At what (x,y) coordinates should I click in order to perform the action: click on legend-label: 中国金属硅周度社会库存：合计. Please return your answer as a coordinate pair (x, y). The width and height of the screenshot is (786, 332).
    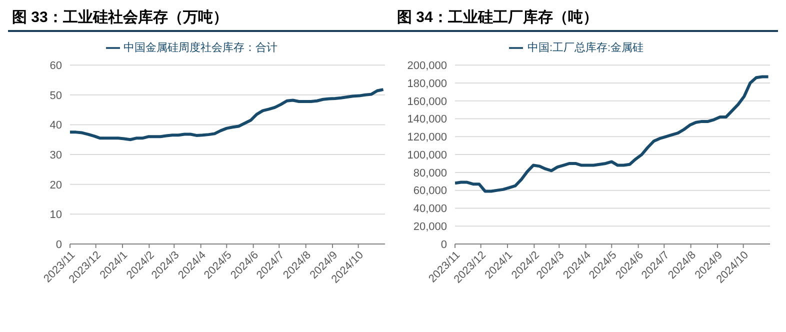
    Looking at the image, I should click on (201, 48).